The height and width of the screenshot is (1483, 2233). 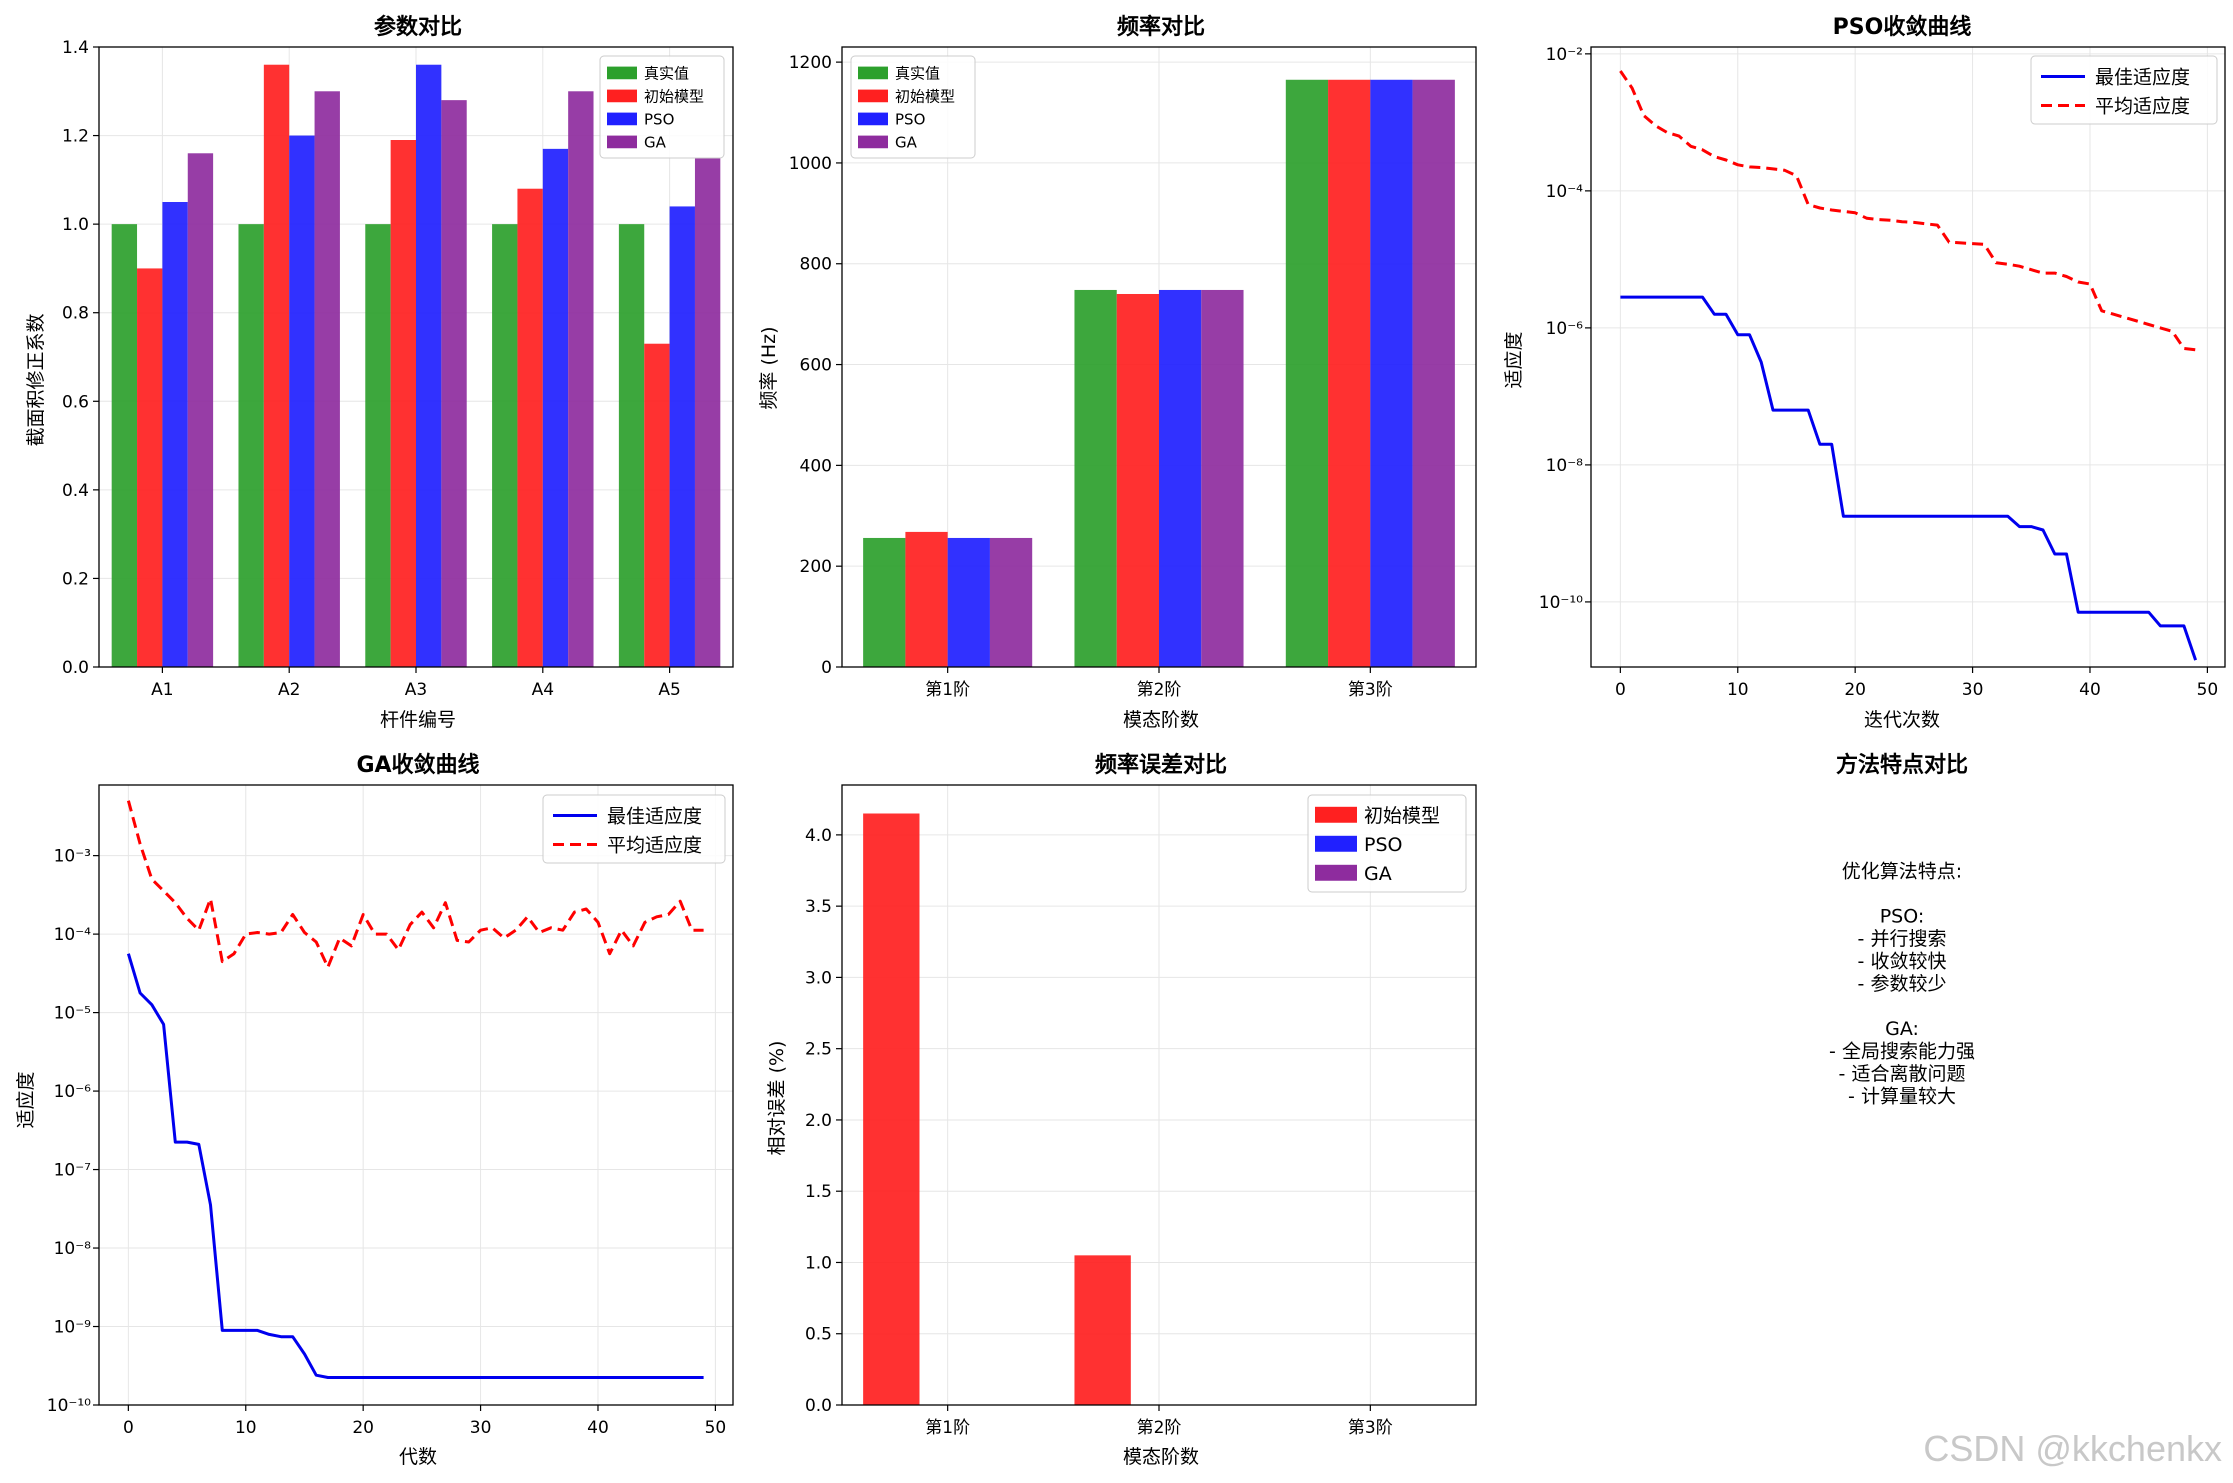 I want to click on freq-title: 频率对比, so click(x=1161, y=27).